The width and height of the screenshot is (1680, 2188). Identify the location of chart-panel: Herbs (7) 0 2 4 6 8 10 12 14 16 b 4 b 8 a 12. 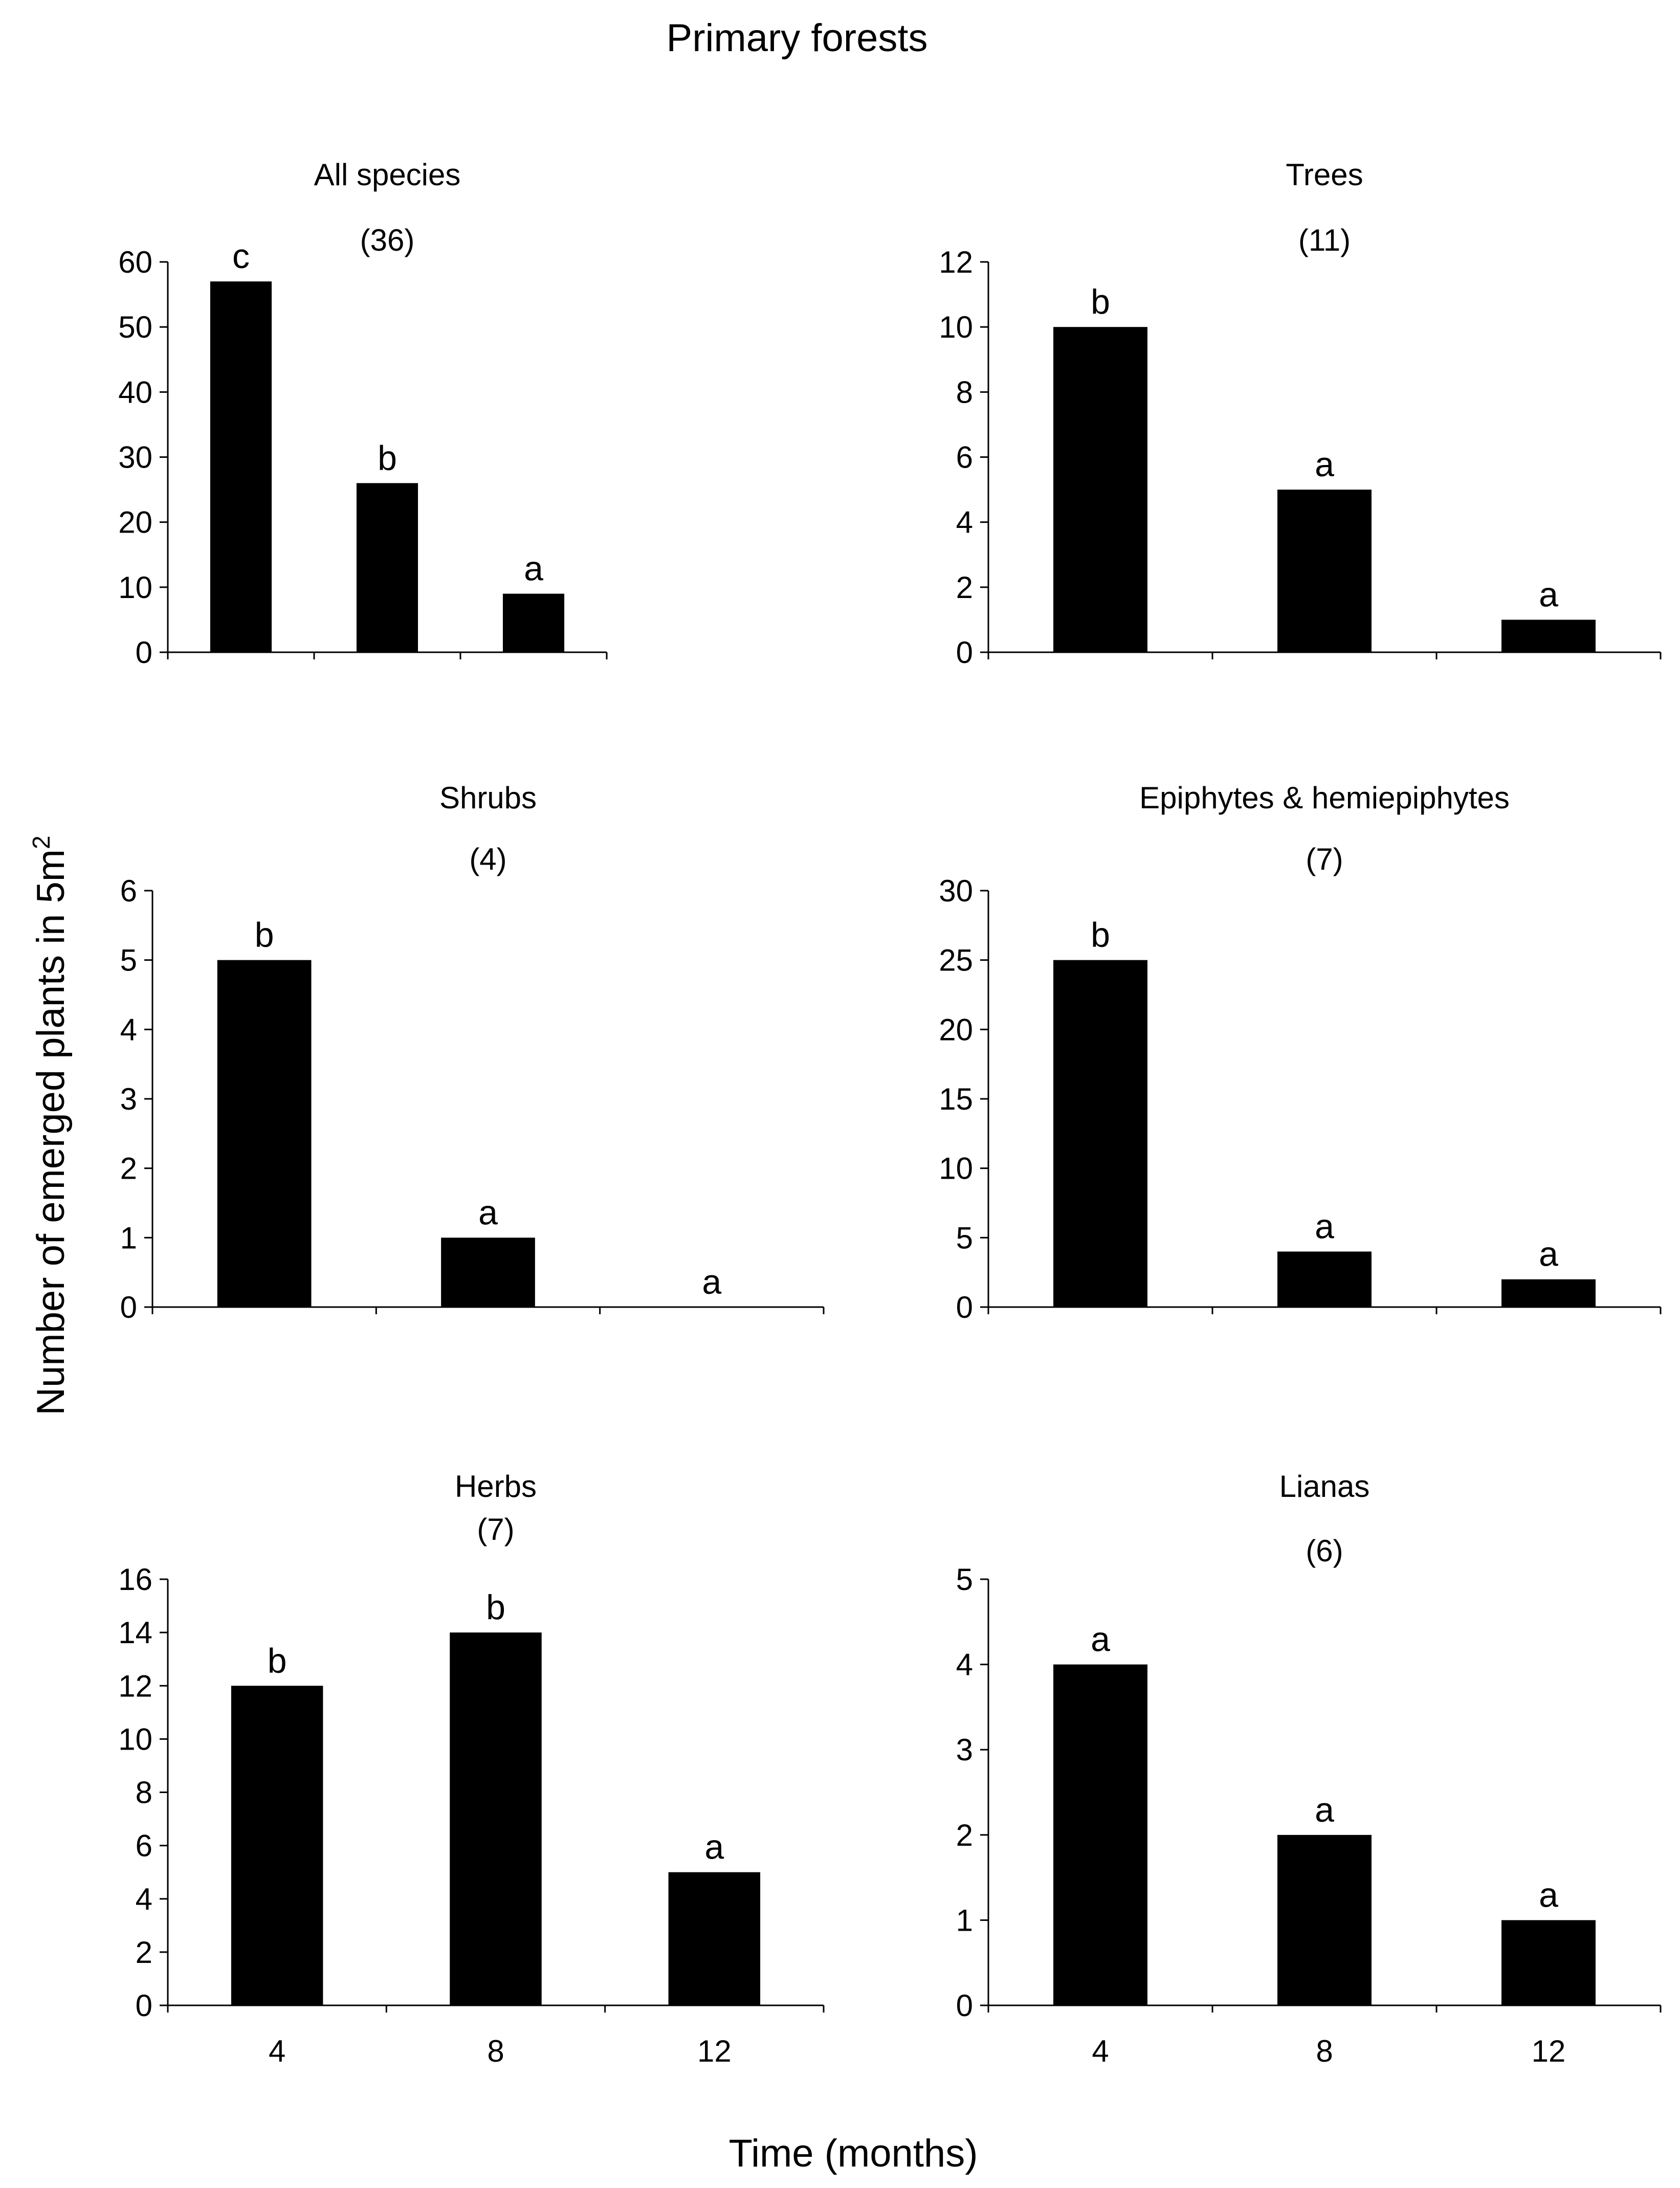
(471, 1768).